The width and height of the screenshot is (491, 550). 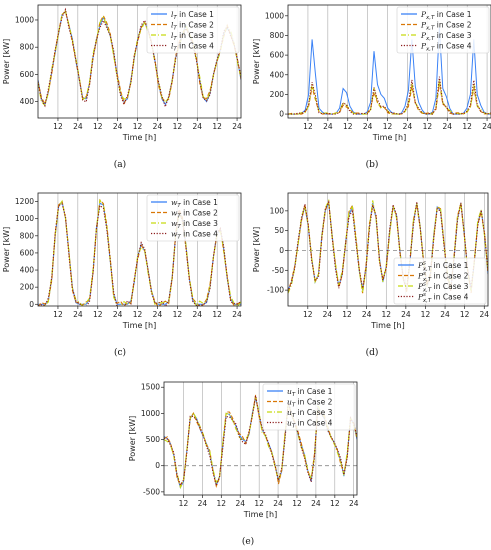 What do you see at coordinates (446, 15) in the screenshot?
I see `legend-label-case1: Px,T in Case 1` at bounding box center [446, 15].